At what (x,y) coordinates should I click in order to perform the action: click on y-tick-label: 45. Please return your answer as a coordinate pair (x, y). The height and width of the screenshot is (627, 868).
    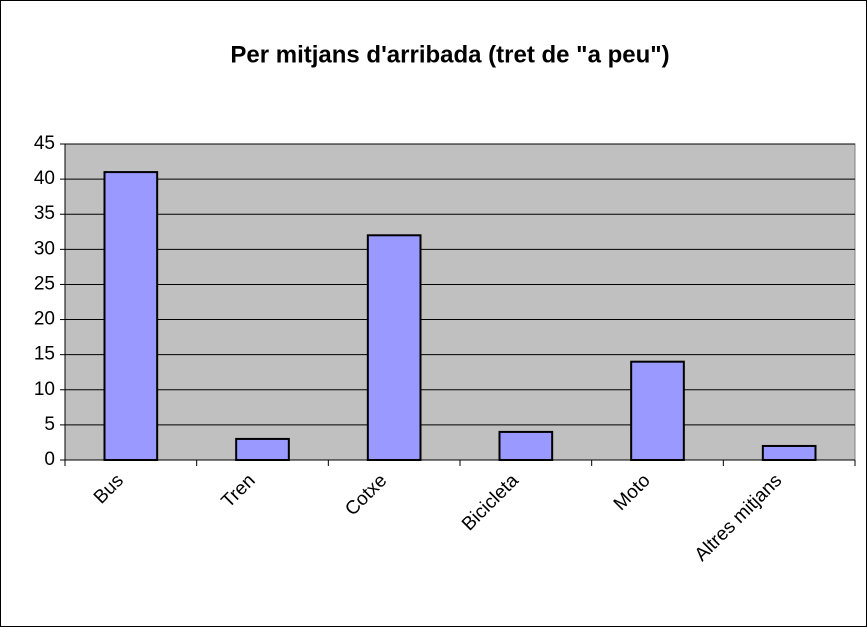
    Looking at the image, I should click on (44, 143).